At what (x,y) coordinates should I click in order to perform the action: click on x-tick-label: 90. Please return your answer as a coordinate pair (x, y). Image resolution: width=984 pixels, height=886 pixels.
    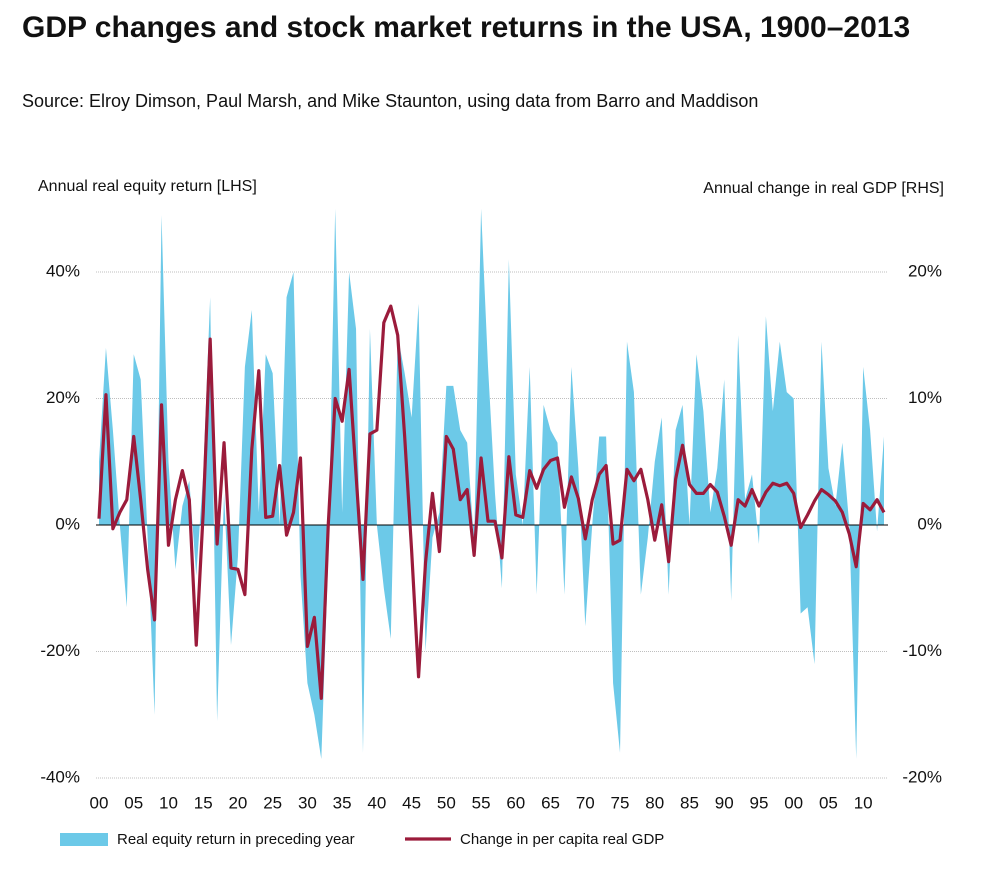
    Looking at the image, I should click on (724, 802).